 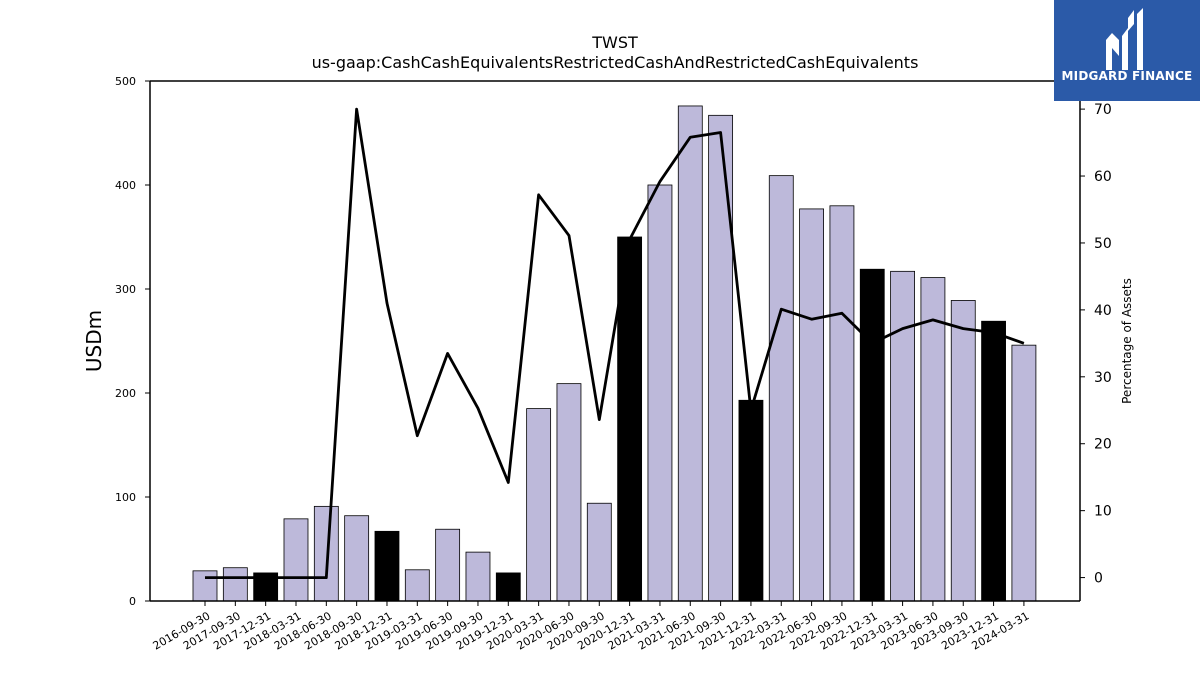 What do you see at coordinates (1103, 512) in the screenshot?
I see `y-tick-label-right-10: 10` at bounding box center [1103, 512].